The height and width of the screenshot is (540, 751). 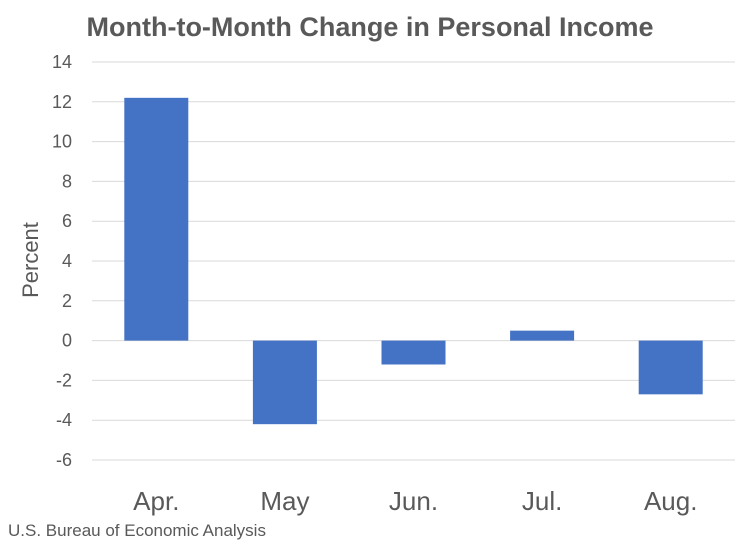 I want to click on chart-title: Month-to-Month Change in Personal Income, so click(x=370, y=27).